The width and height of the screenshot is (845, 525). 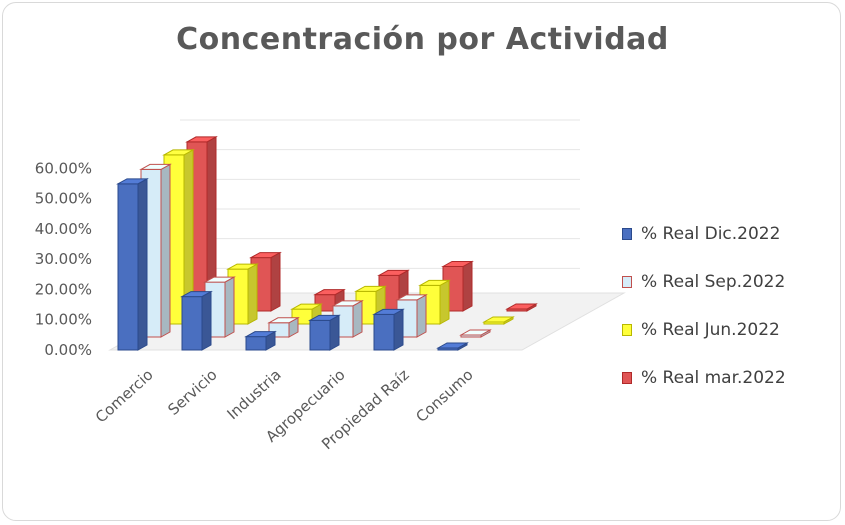 I want to click on x-tick-label: Industria, so click(x=253, y=395).